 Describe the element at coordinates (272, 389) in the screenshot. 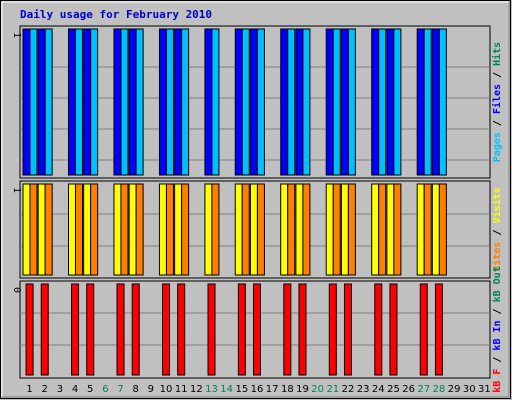

I see `day-label-17: 17` at that location.